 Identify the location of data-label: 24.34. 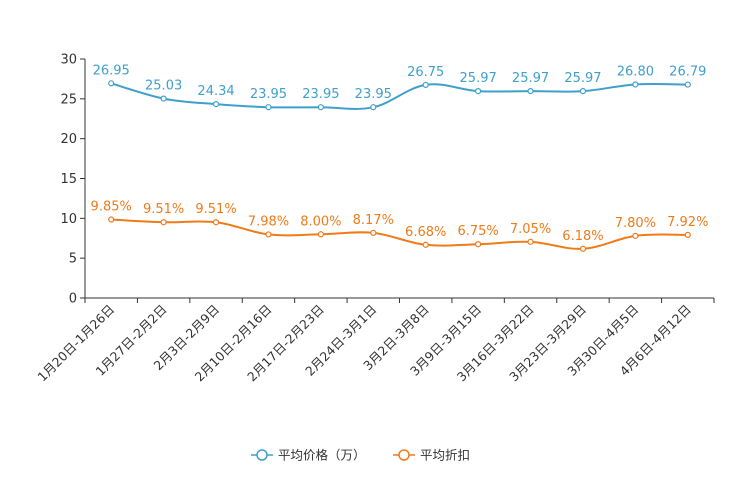
(215, 91).